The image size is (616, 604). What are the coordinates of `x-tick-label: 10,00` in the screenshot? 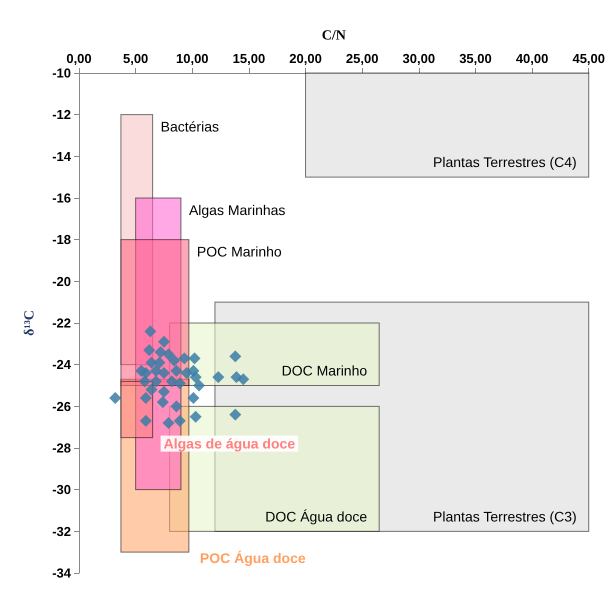 It's located at (192, 58).